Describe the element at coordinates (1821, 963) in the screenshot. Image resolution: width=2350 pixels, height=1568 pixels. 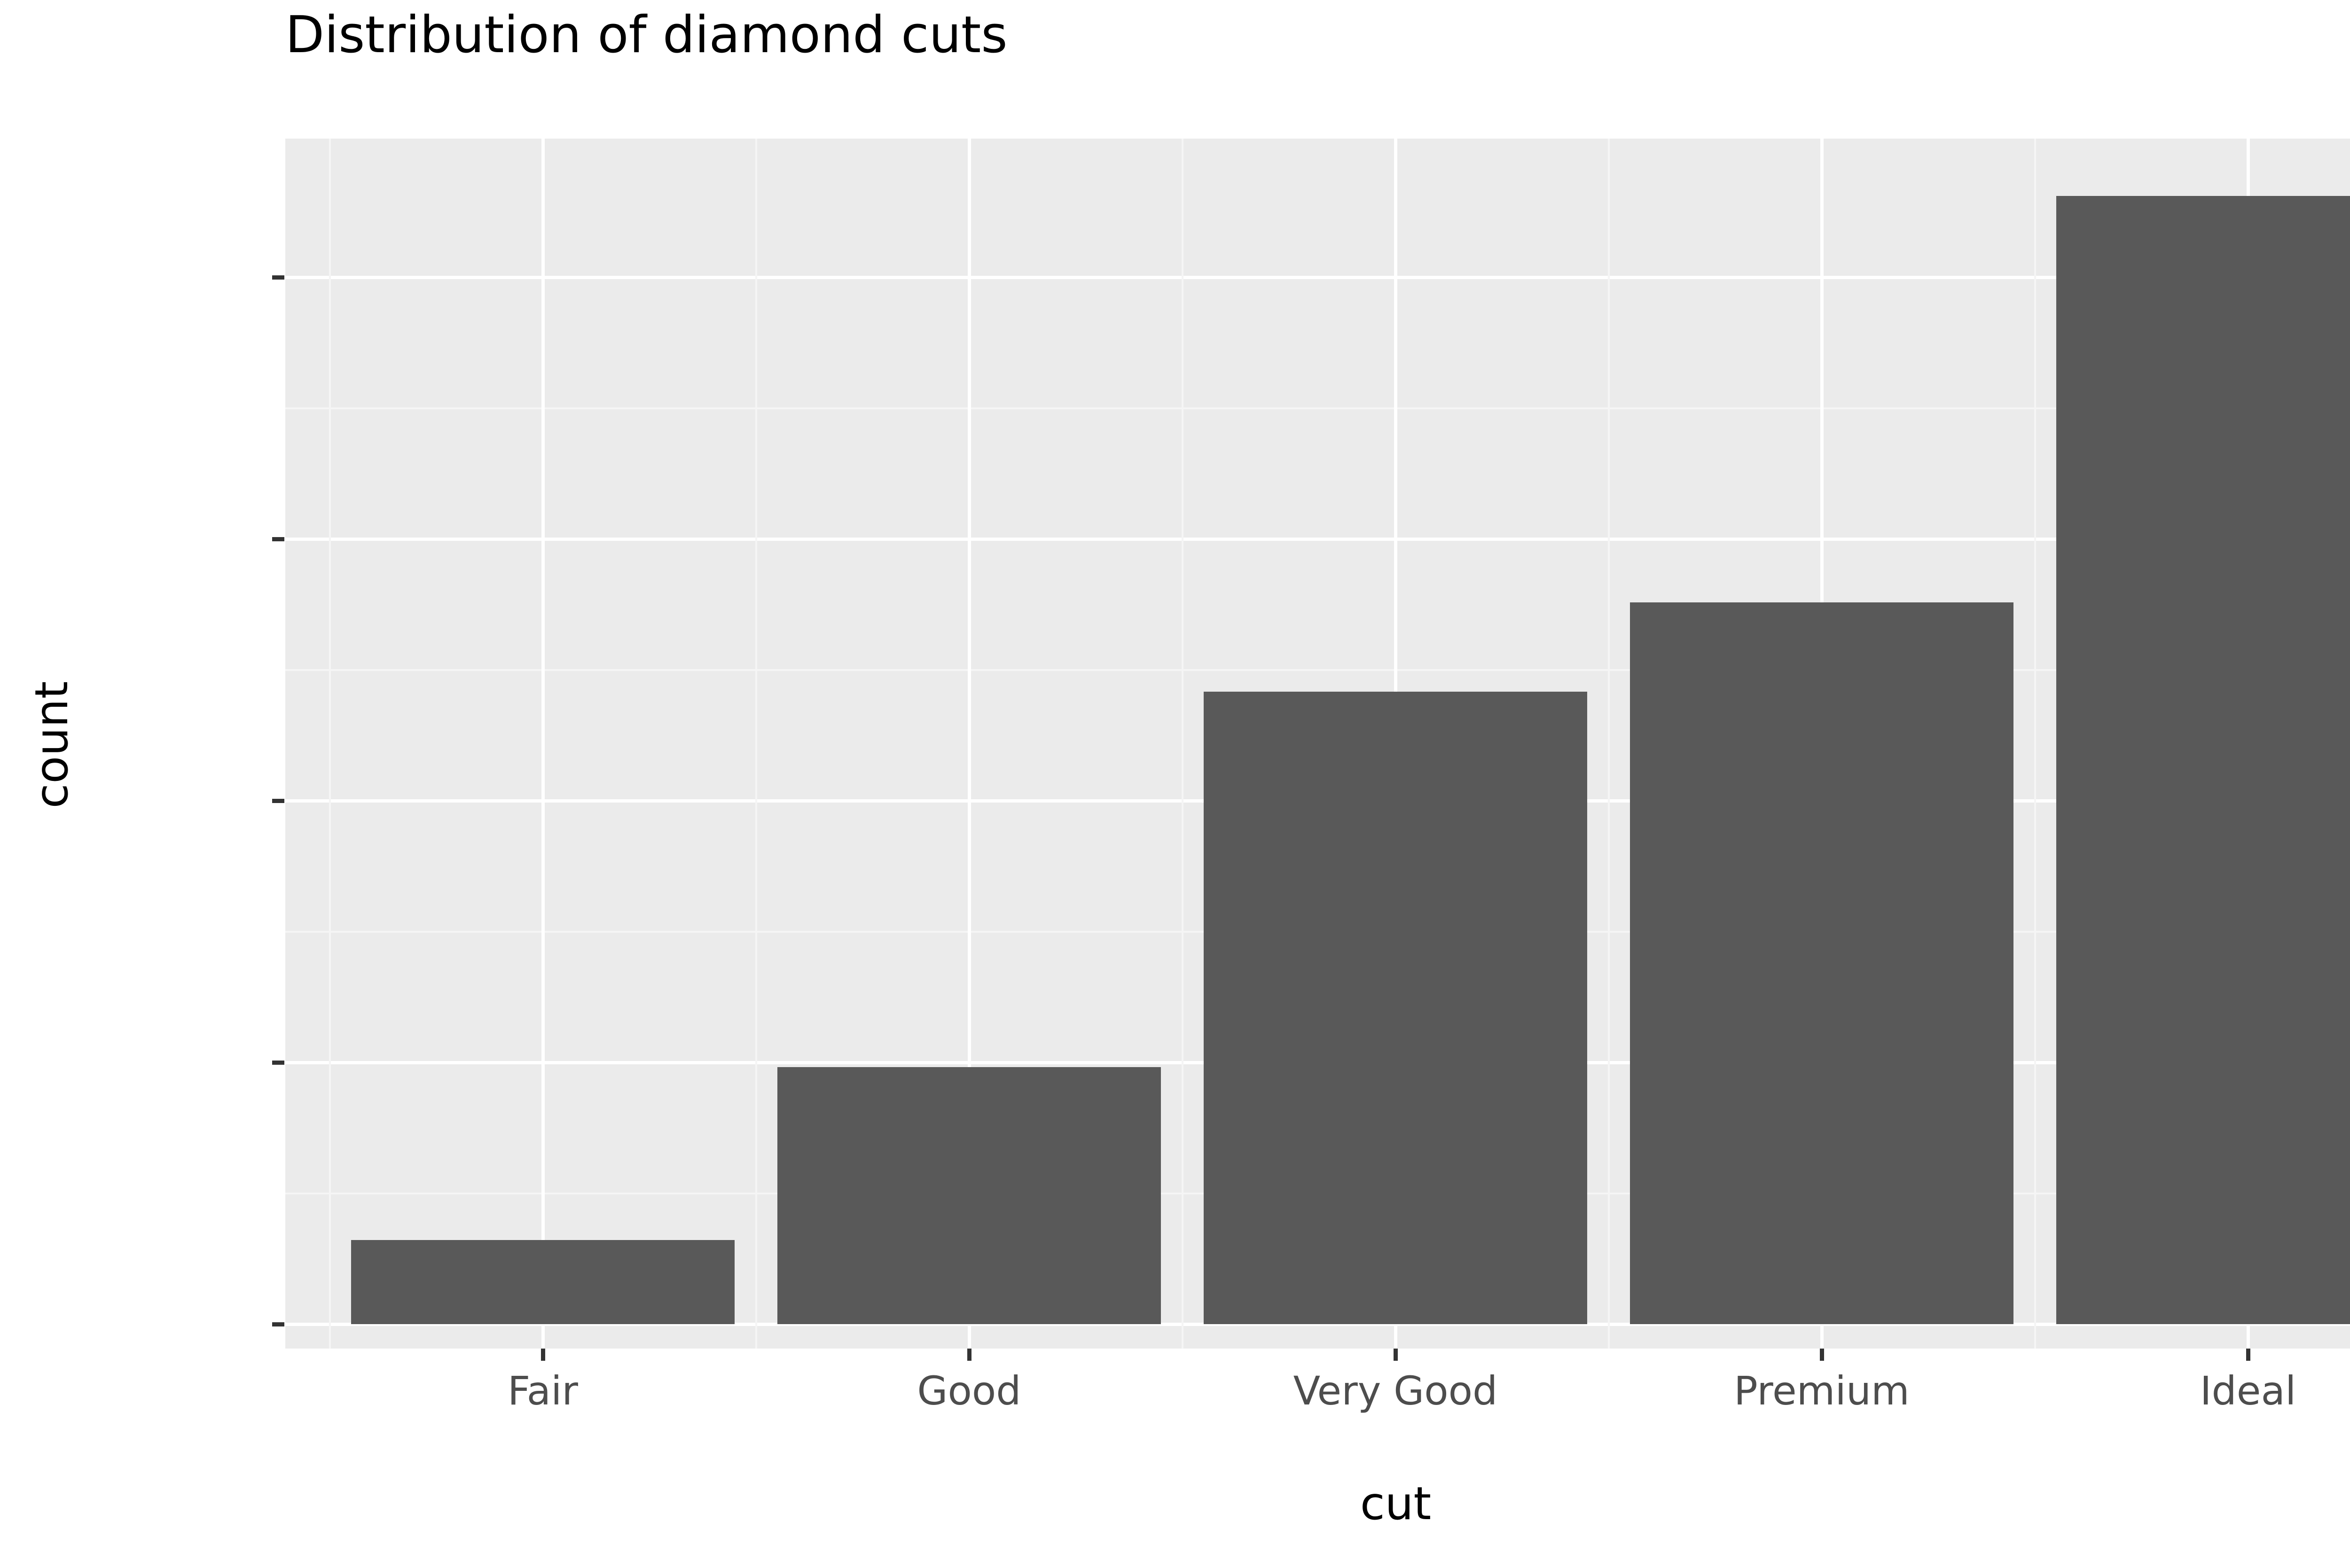
I see `bar-premium` at that location.